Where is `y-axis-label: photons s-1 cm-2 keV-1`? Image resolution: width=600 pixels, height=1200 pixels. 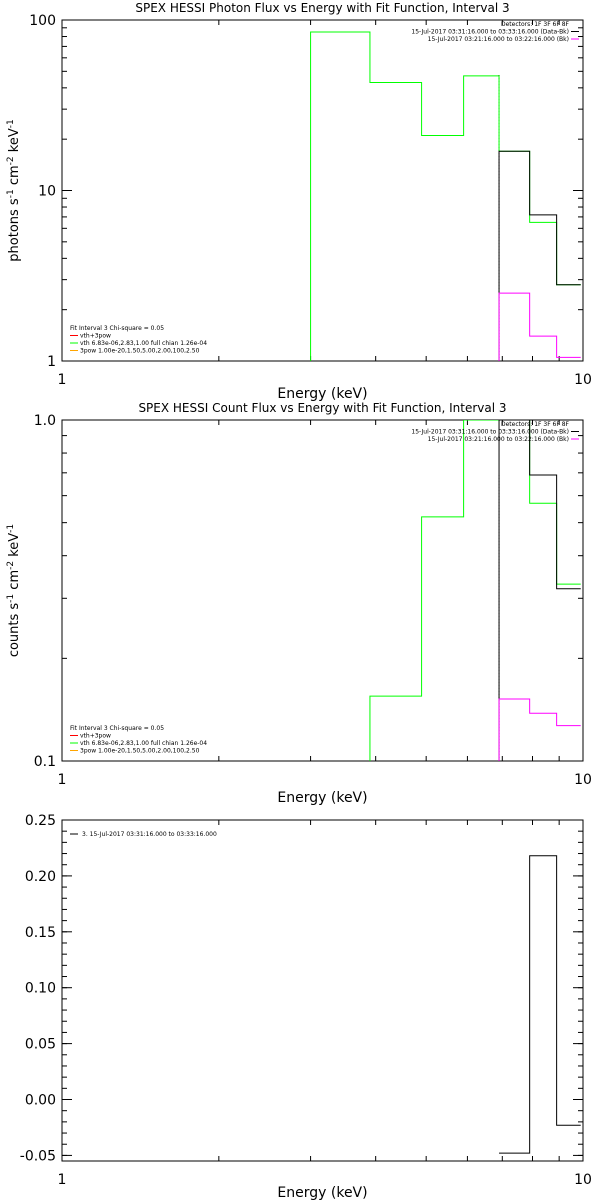 y-axis-label: photons s-1 cm-2 keV-1 is located at coordinates (14, 190).